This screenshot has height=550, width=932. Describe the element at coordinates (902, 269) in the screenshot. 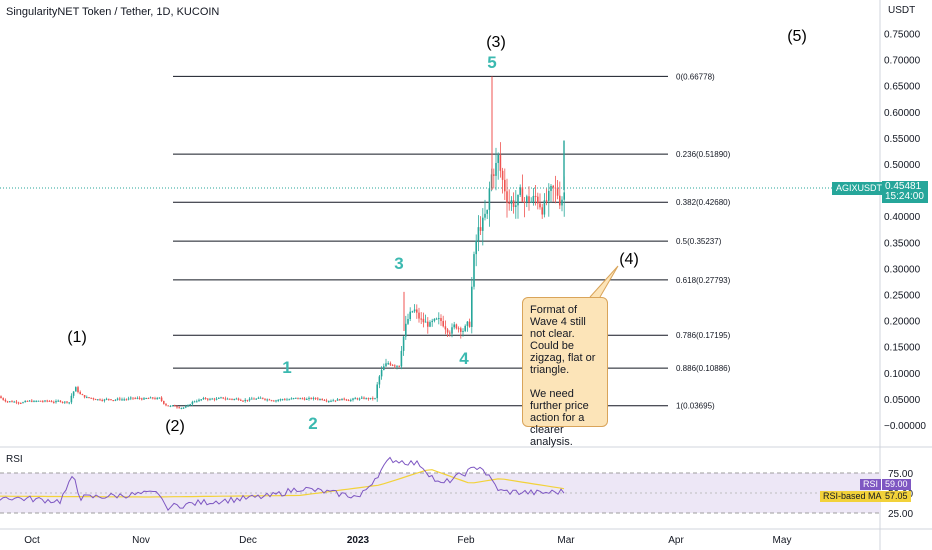

I see `price-axis-tick: 0.30000` at that location.